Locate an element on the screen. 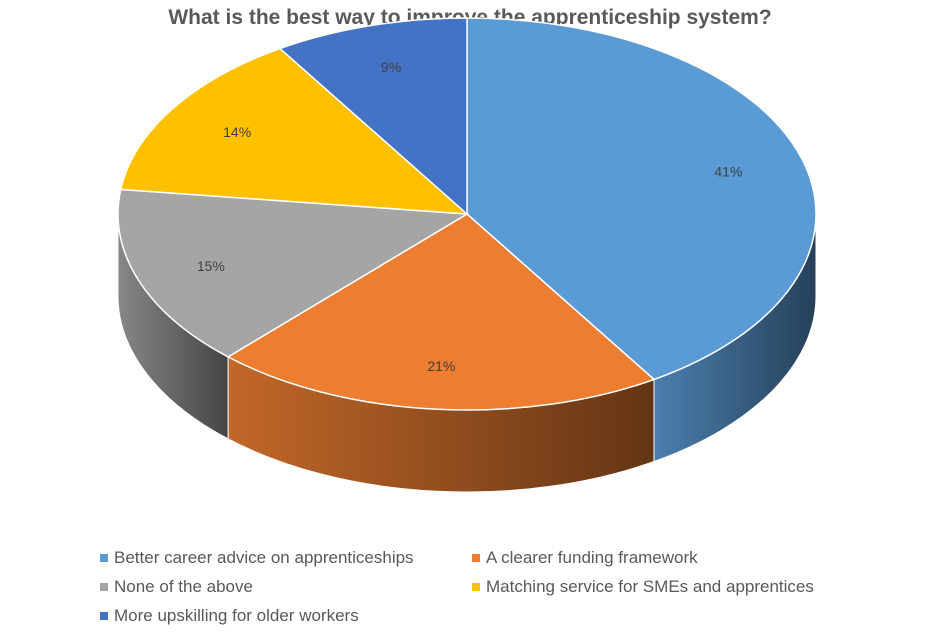 The height and width of the screenshot is (633, 940). data-label-2: 15% is located at coordinates (211, 266).